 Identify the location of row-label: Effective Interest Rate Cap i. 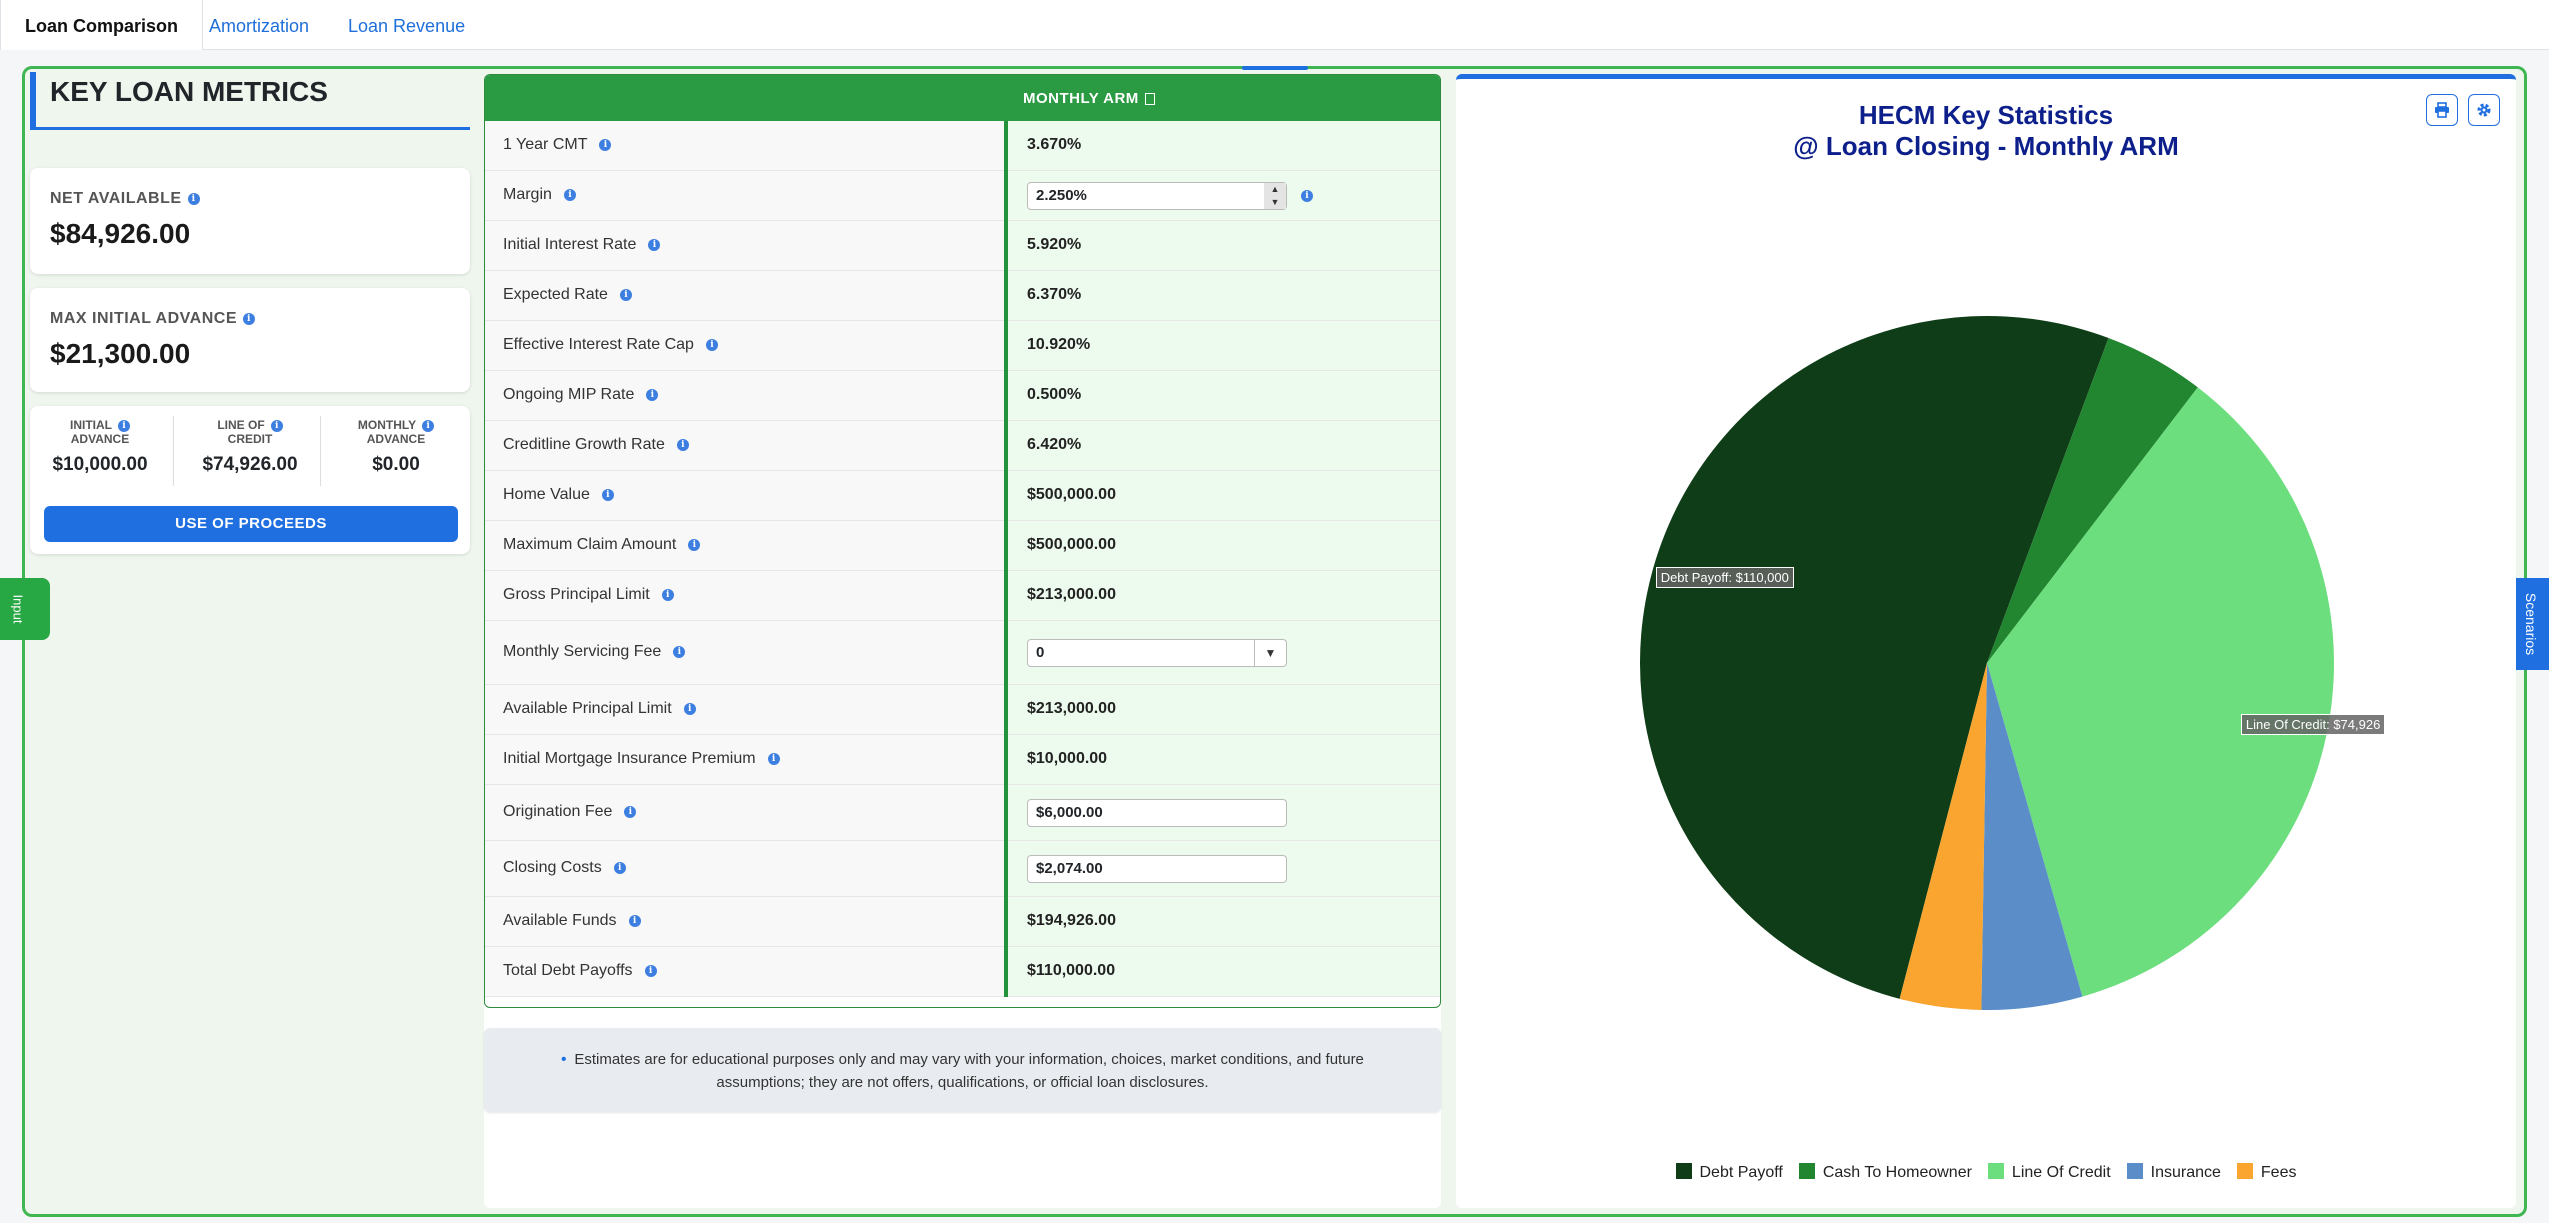
(610, 345).